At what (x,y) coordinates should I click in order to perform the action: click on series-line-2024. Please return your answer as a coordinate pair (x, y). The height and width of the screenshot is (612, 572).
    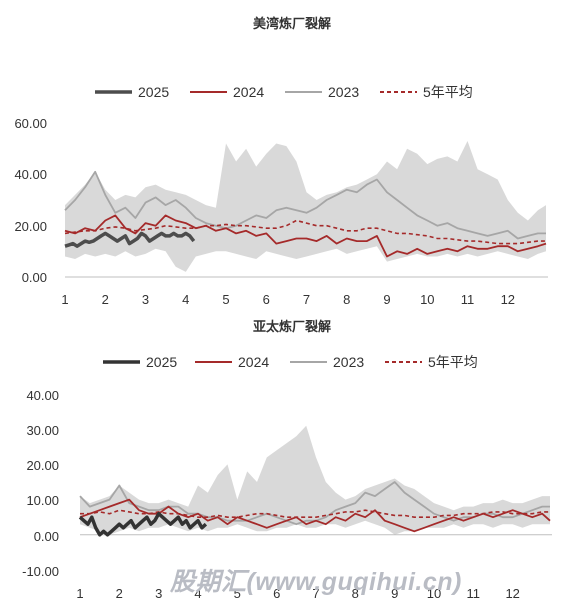
    Looking at the image, I should click on (305, 236).